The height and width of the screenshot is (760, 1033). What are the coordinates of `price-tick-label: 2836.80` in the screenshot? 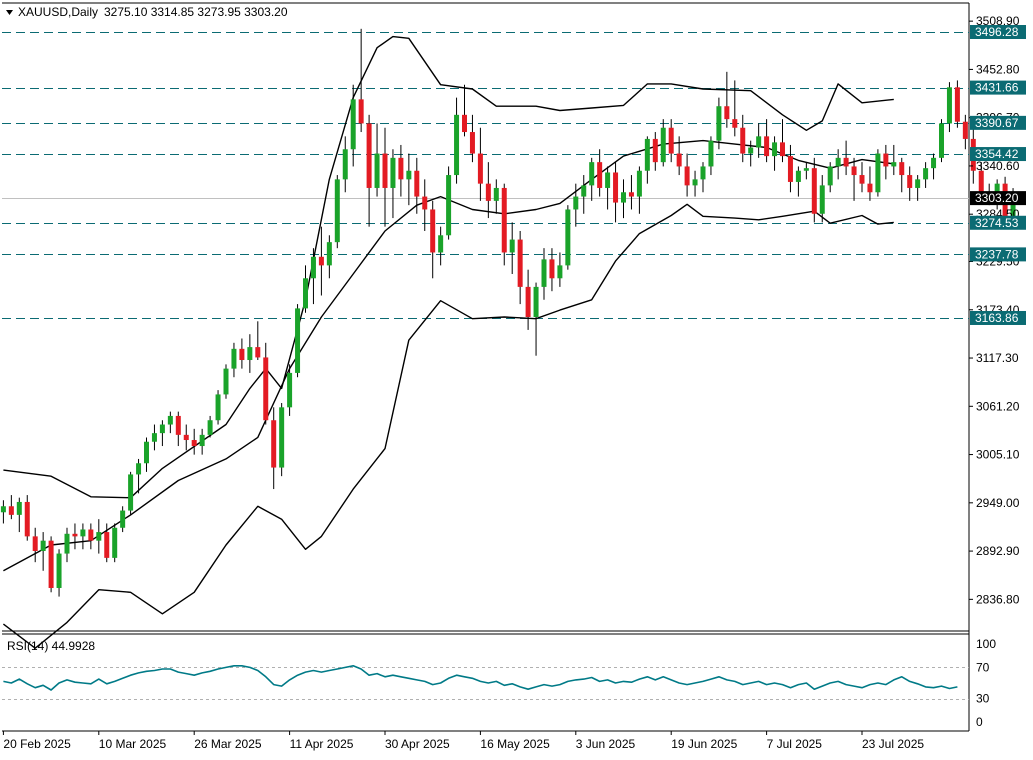 It's located at (998, 599).